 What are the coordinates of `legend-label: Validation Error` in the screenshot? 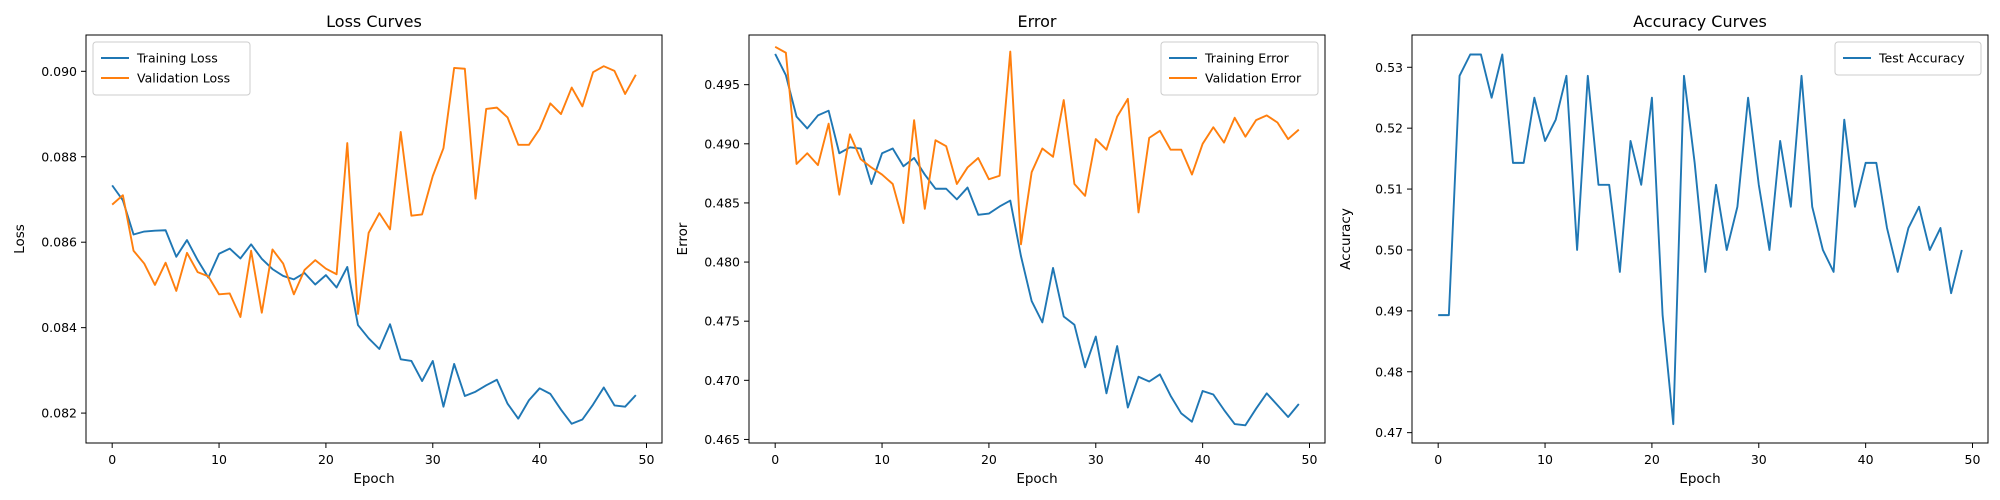 It's located at (1253, 78).